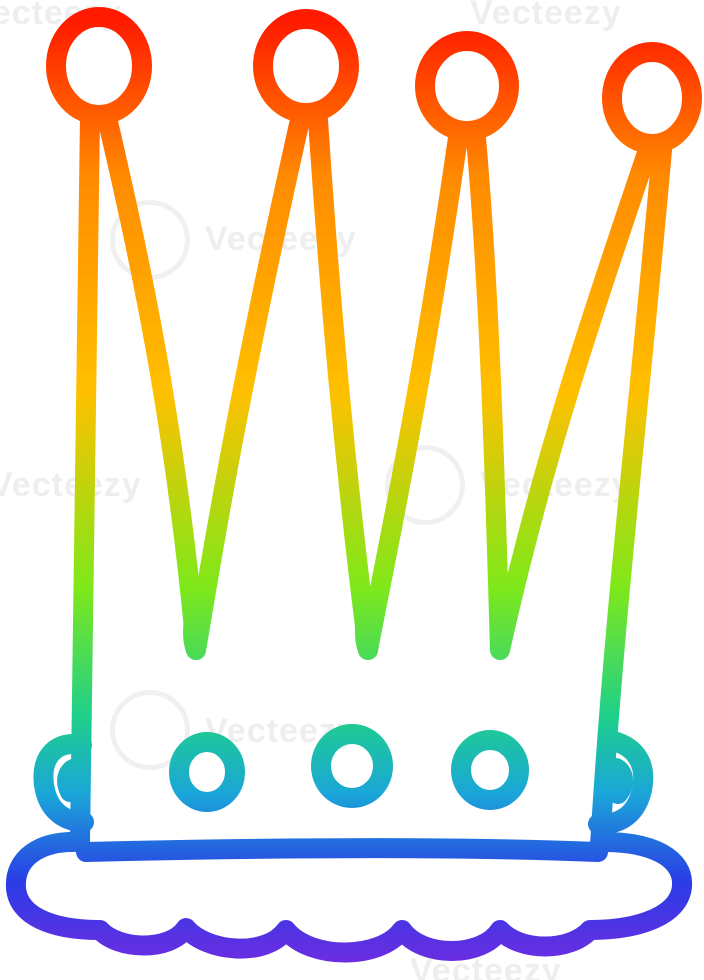 This screenshot has height=980, width=704. Describe the element at coordinates (342, 850) in the screenshot. I see `band-bottom-line` at that location.